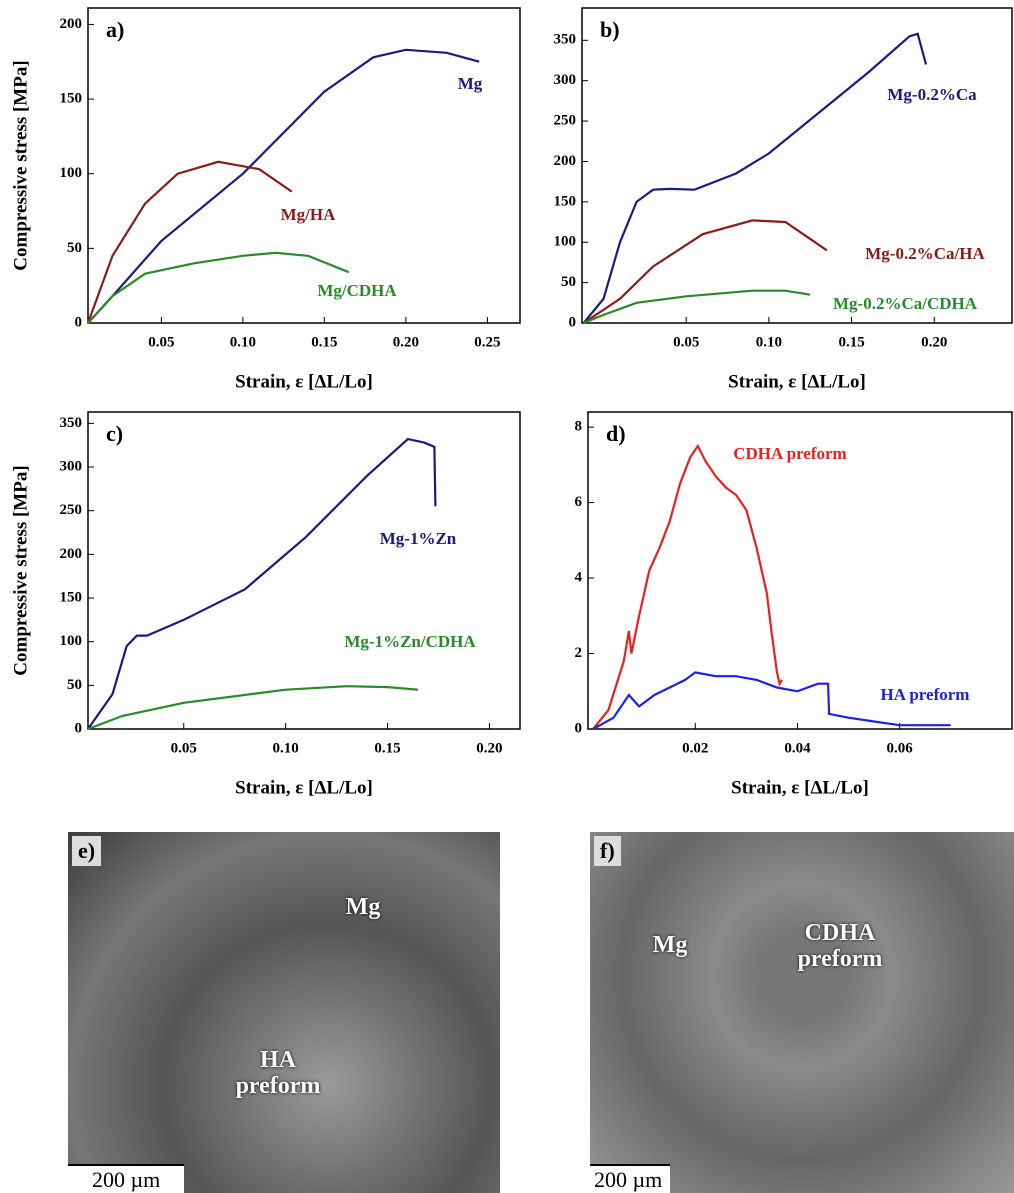  I want to click on series-label: Mg-0.2%Ca/HA, so click(925, 253).